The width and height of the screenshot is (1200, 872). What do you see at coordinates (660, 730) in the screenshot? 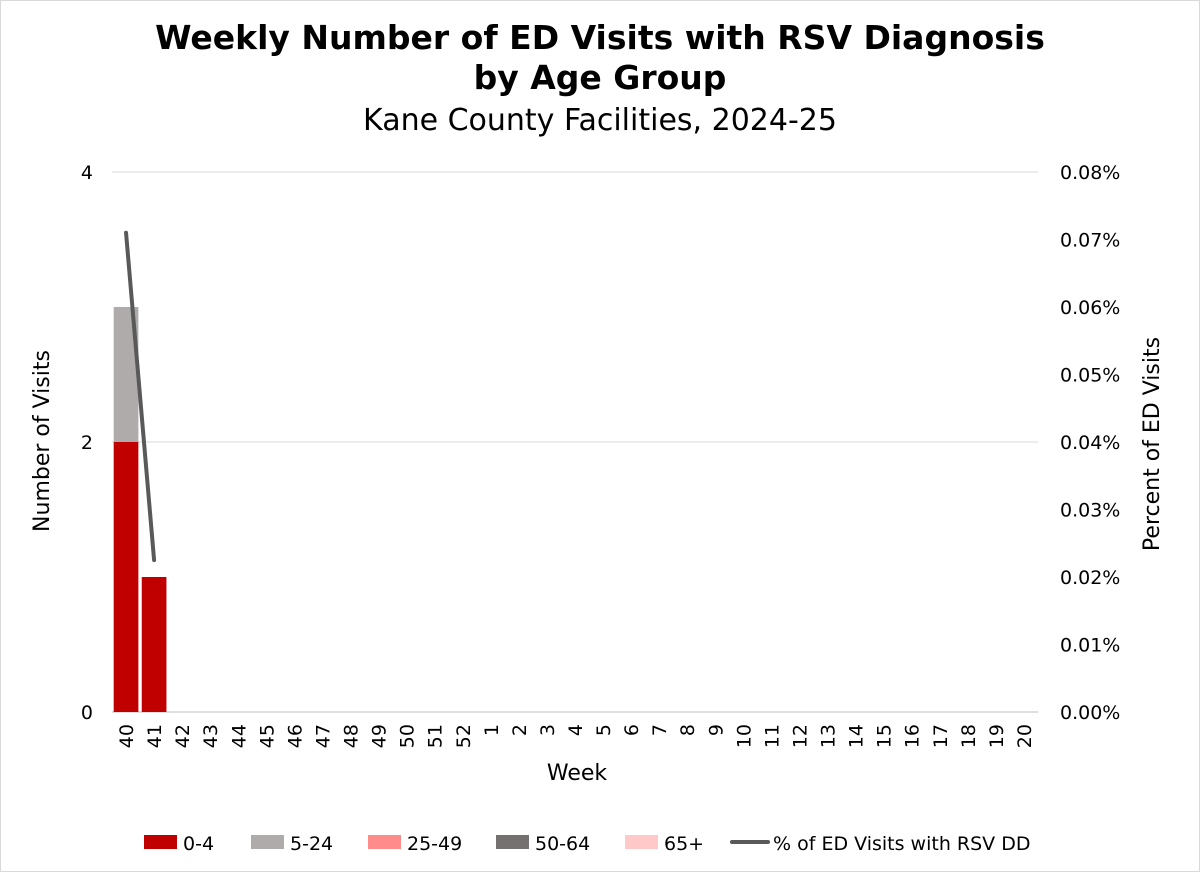
I see `x-tick-label: 7` at bounding box center [660, 730].